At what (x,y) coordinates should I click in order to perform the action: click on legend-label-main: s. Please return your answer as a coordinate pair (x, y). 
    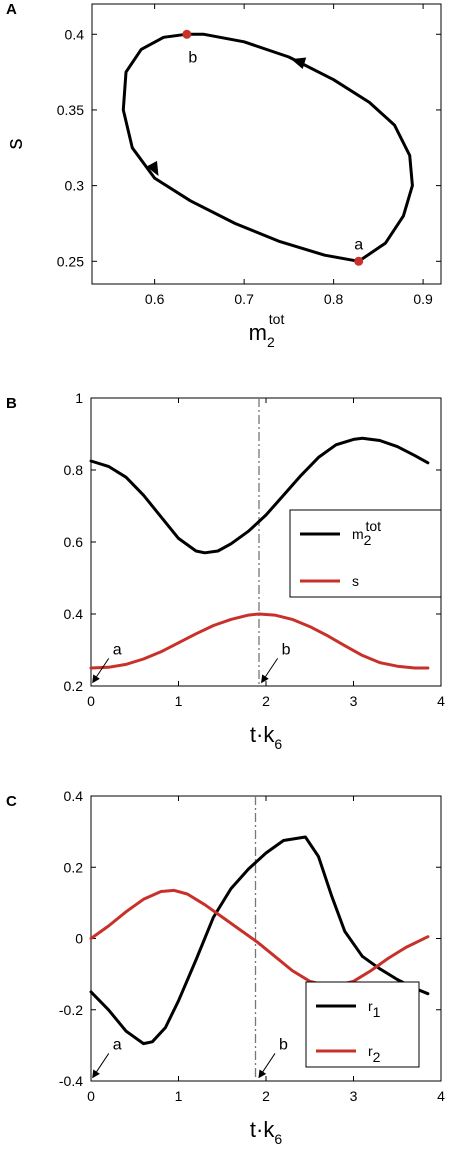
    Looking at the image, I should click on (355, 581).